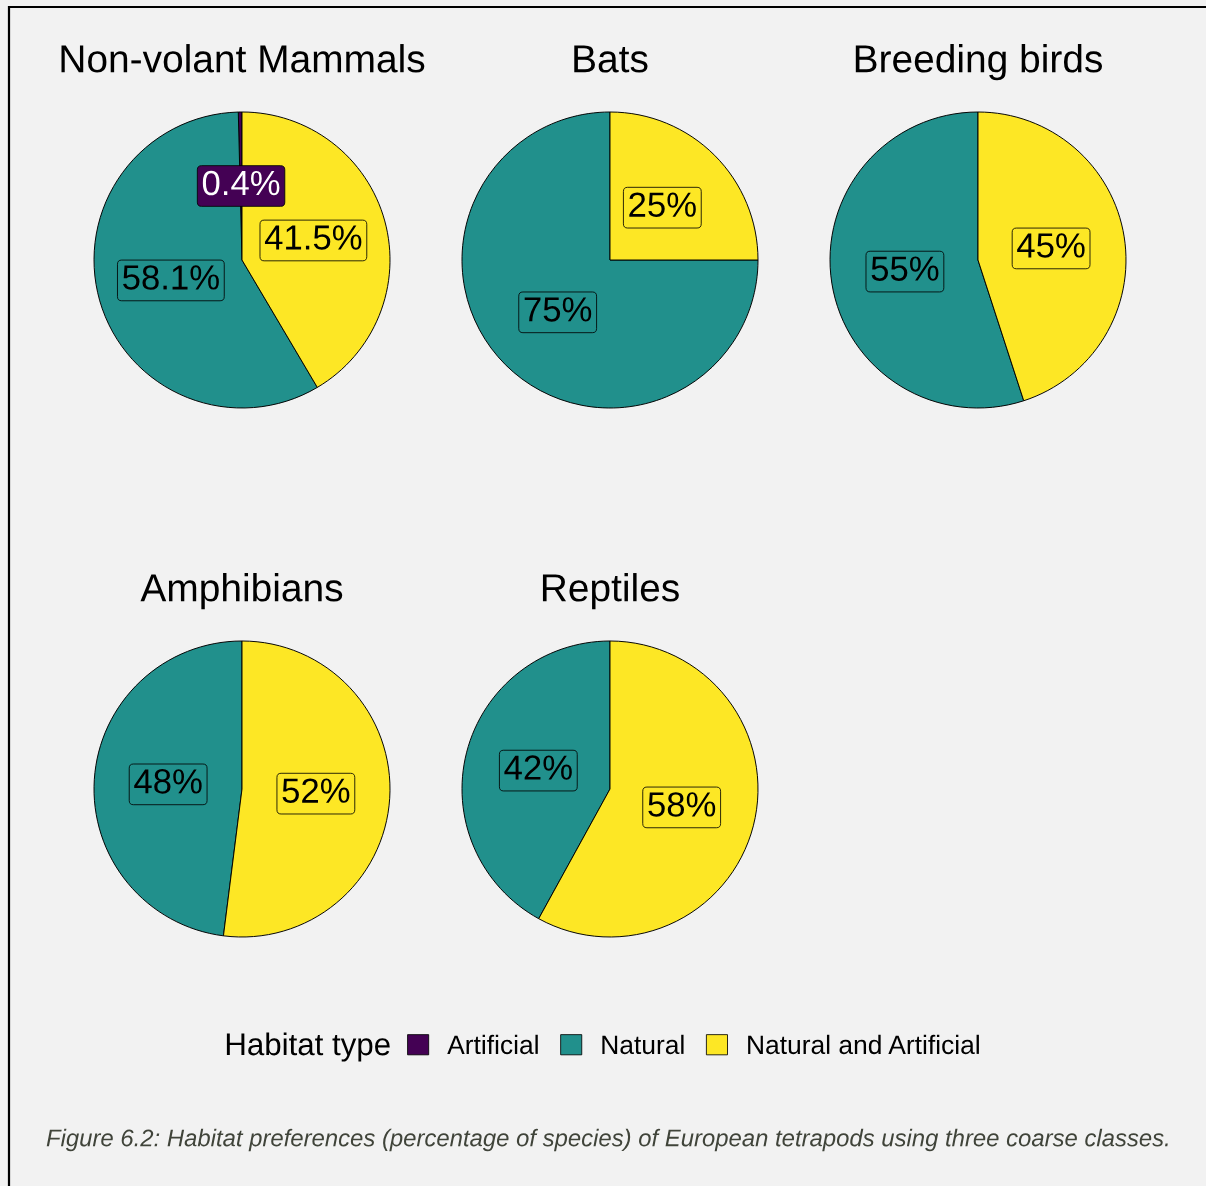  I want to click on data-label: 48%, so click(168, 781).